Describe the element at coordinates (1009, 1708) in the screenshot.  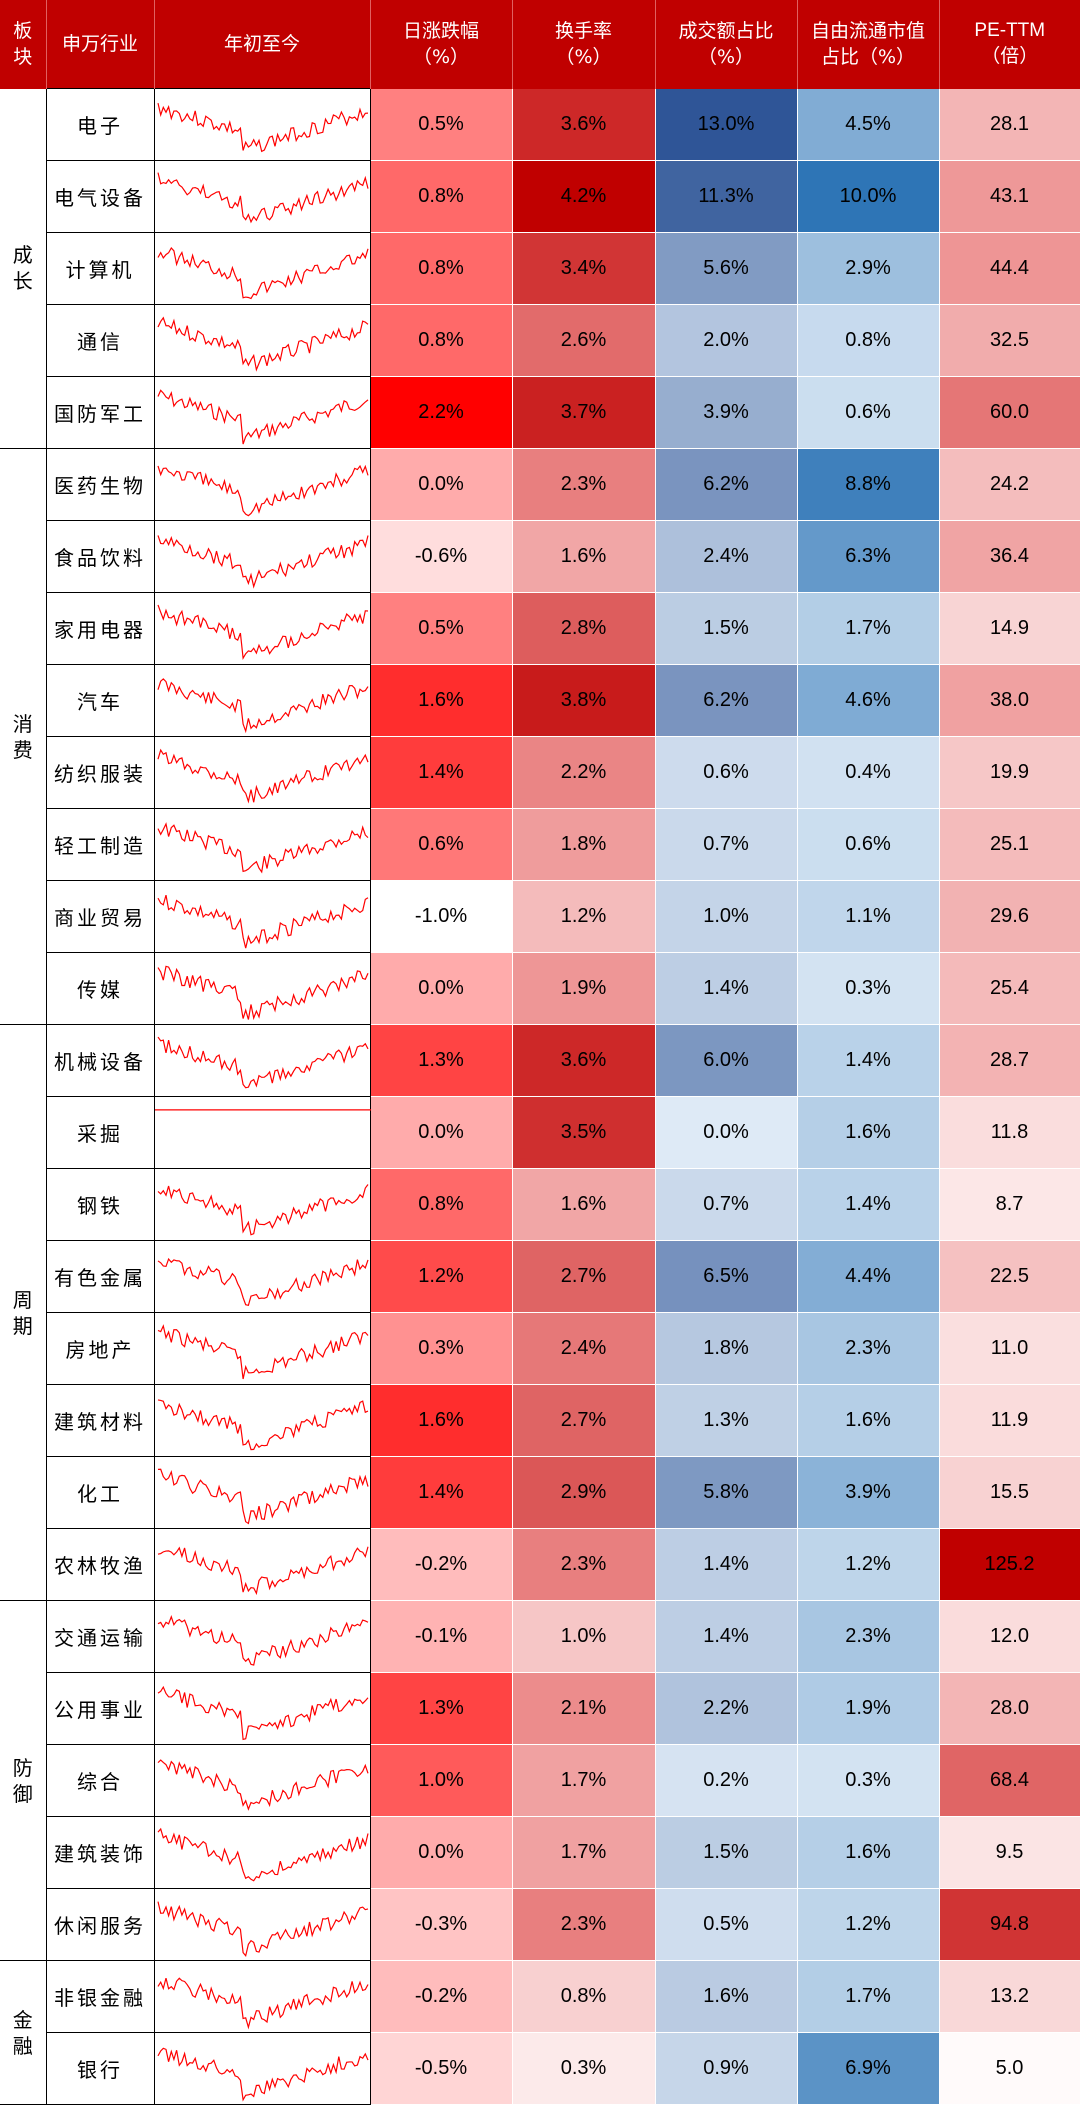
I see `pe-ttm-cell: 28.0` at that location.